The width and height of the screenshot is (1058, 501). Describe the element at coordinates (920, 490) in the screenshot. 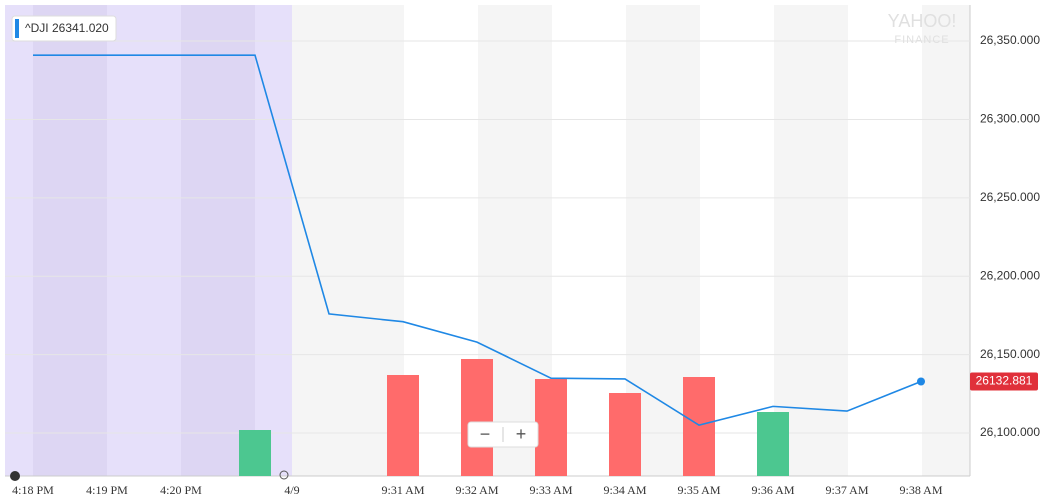

I see `x-tick-label: 9:38 AM` at that location.